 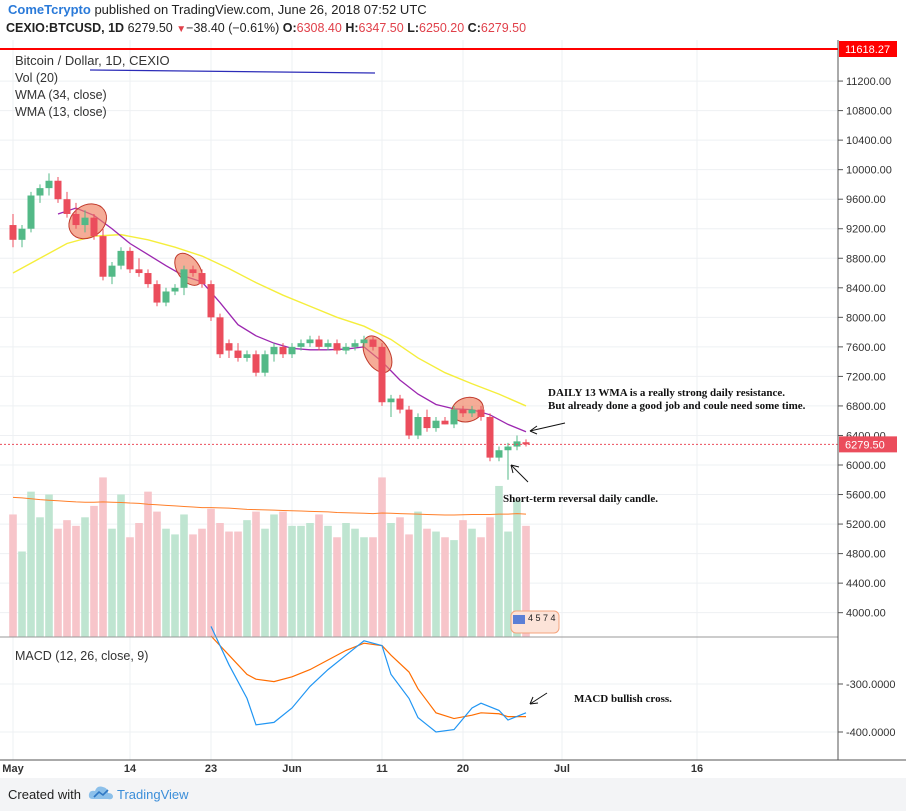 I want to click on last-price: 6279.50, so click(x=150, y=28).